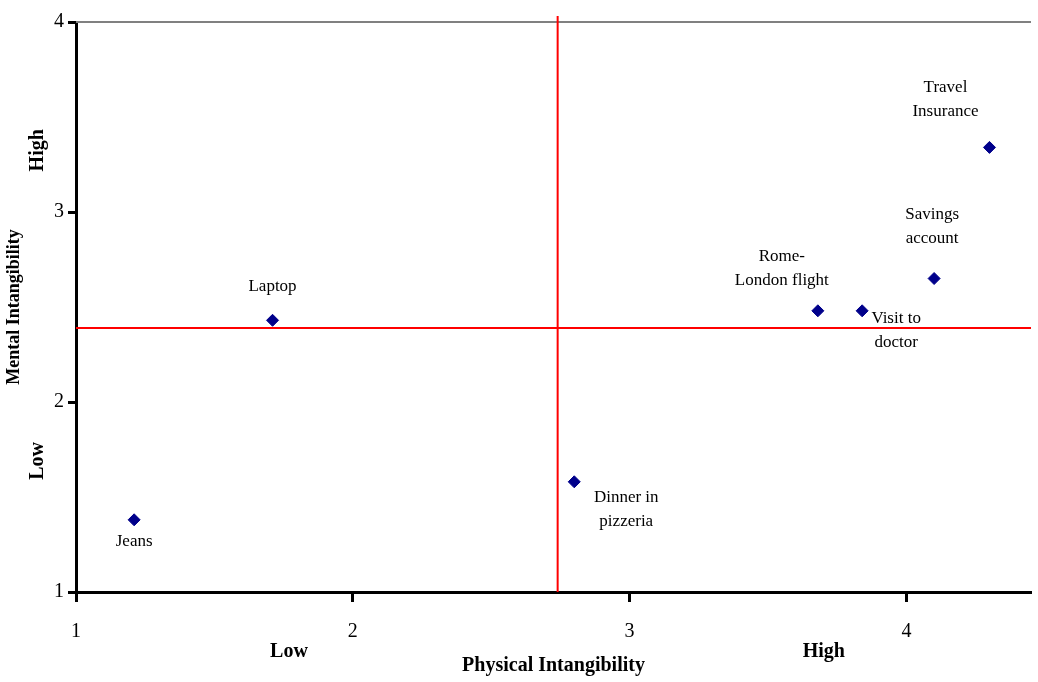 The image size is (1038, 682). What do you see at coordinates (352, 630) in the screenshot?
I see `x-tick-label: 2` at bounding box center [352, 630].